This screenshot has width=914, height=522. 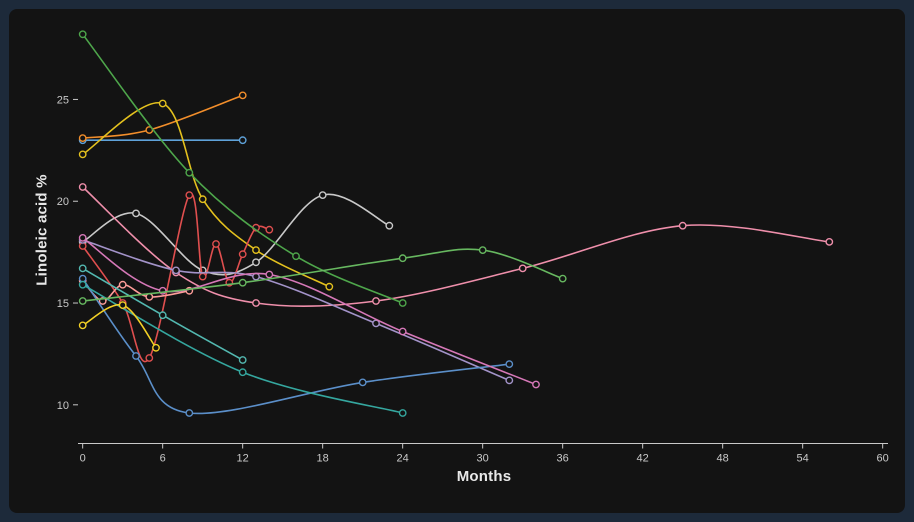 I want to click on x-tick-label: 18, so click(x=323, y=459).